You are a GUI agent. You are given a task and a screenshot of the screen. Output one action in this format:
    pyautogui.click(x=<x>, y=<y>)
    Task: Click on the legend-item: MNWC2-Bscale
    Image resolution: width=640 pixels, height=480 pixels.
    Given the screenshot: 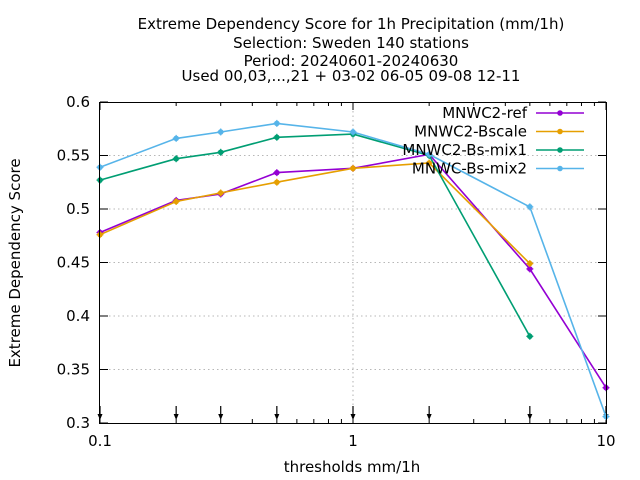 What is the action you would take?
    pyautogui.click(x=499, y=132)
    